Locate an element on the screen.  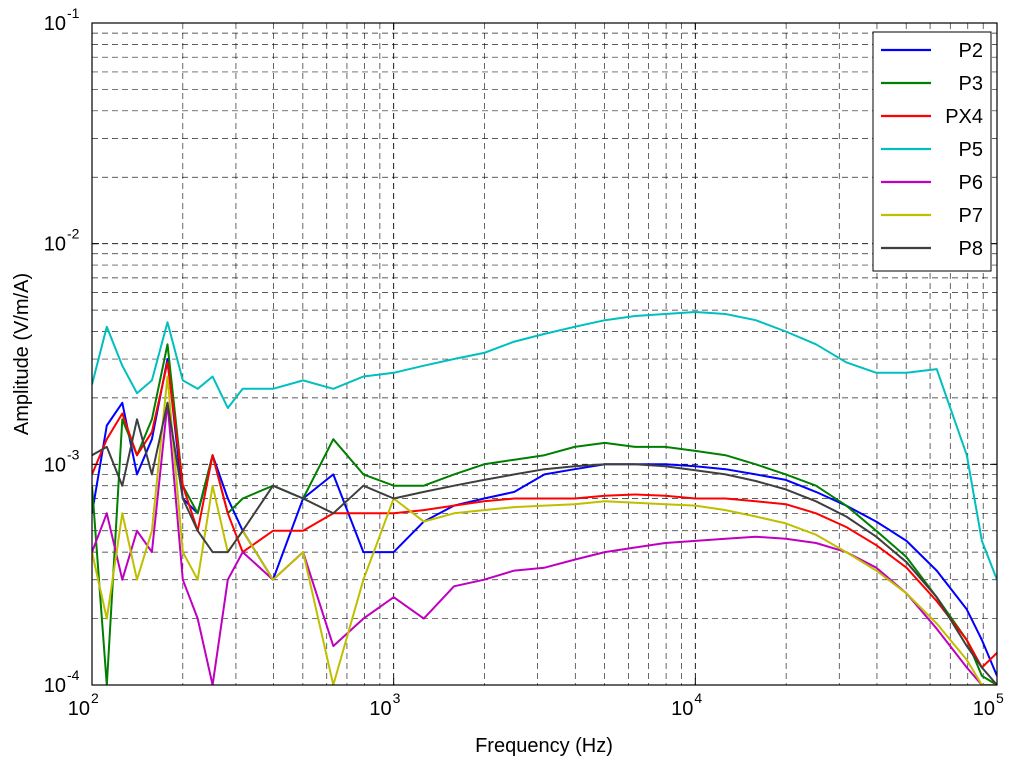
x-tick-exponent: 4 is located at coordinates (698, 698).